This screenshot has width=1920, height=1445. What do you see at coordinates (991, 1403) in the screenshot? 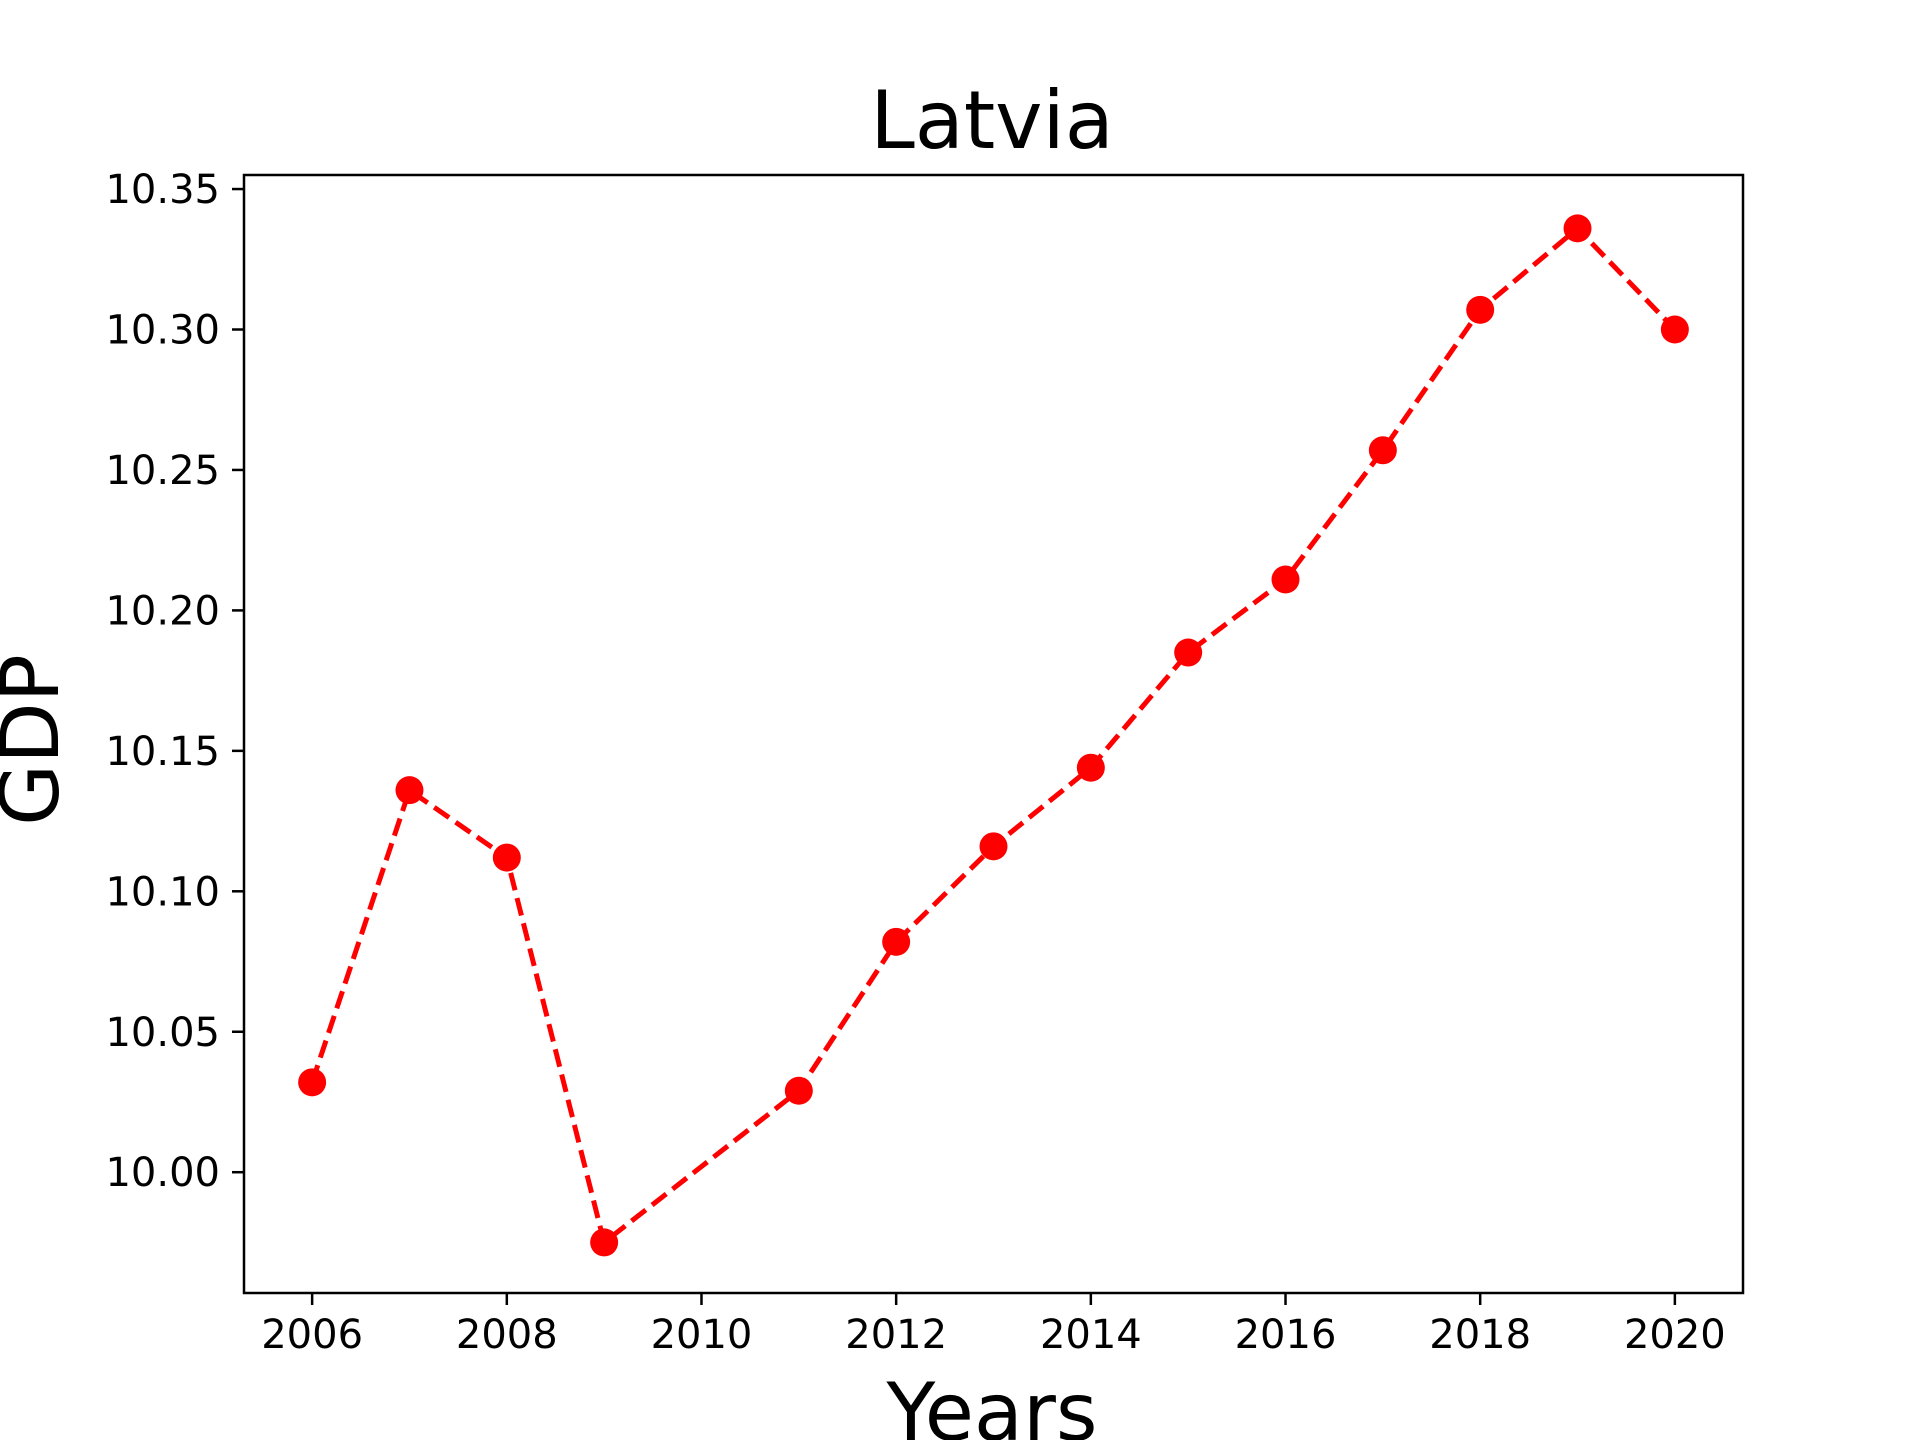
I see `x-axis-title: Years` at bounding box center [991, 1403].